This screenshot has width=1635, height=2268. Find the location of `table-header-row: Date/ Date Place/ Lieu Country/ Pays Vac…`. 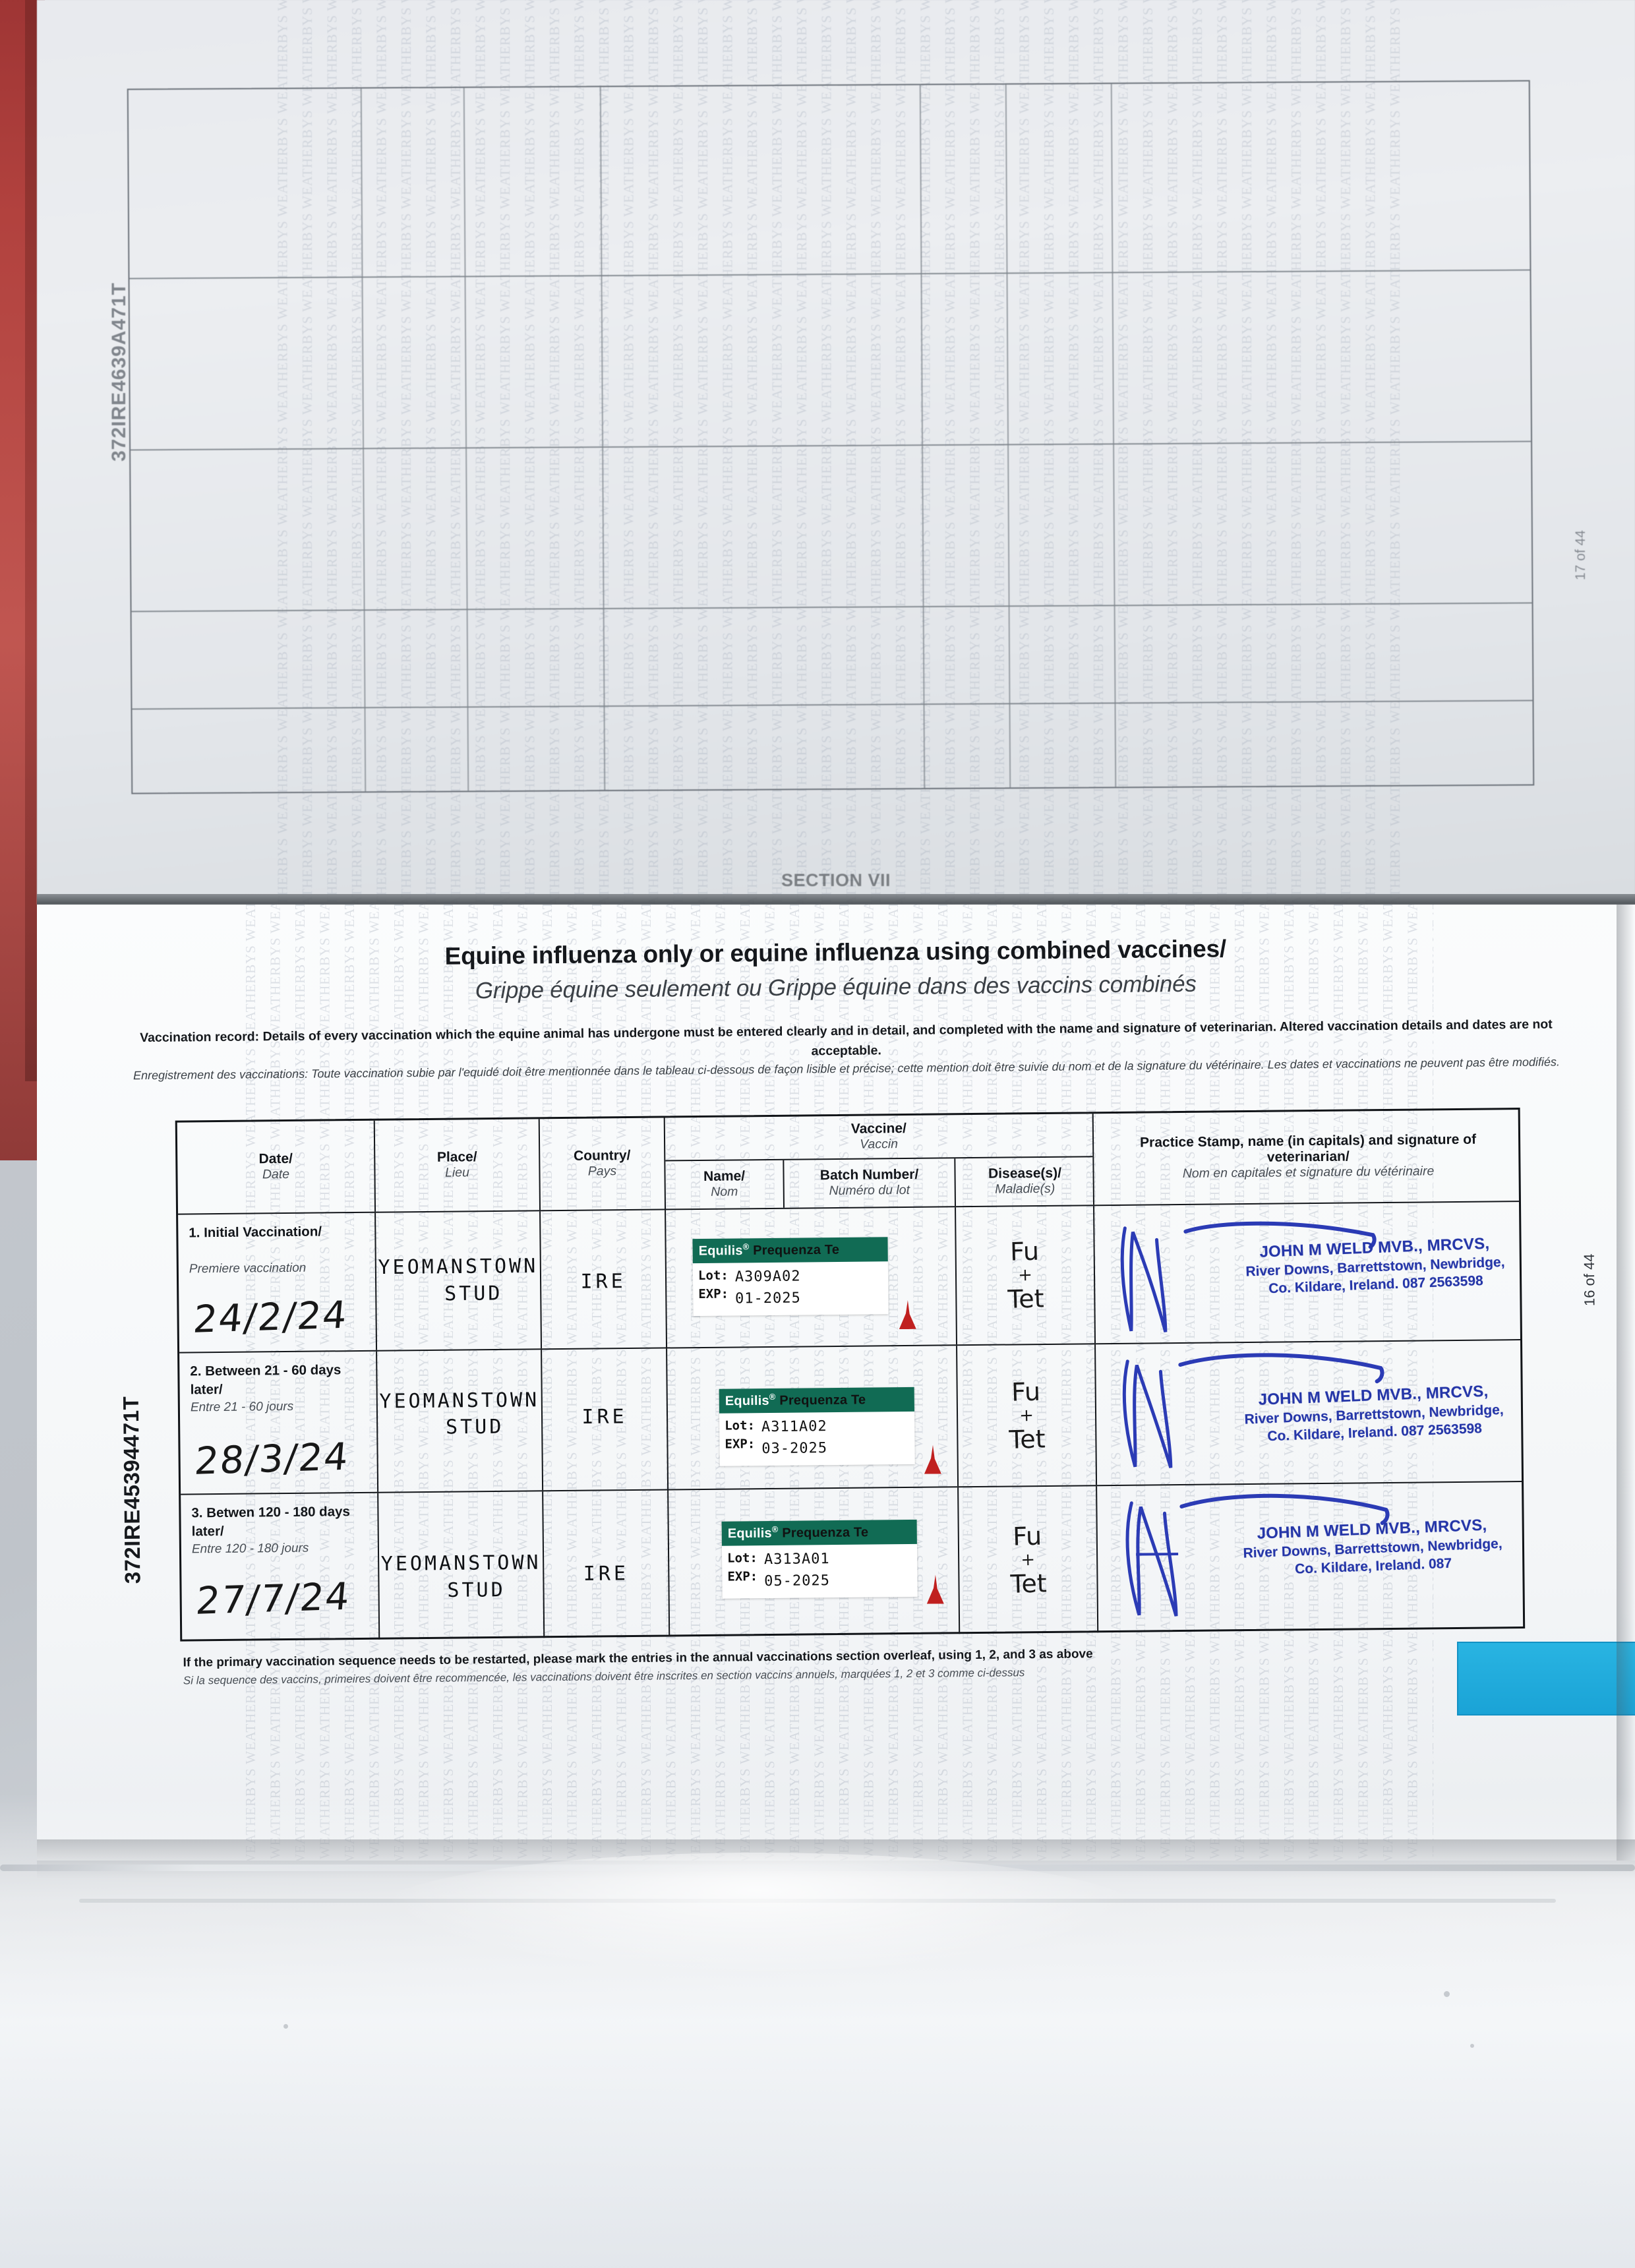

table-header-row: Date/ Date Place/ Lieu Country/ Pays Vac… is located at coordinates (848, 1162).